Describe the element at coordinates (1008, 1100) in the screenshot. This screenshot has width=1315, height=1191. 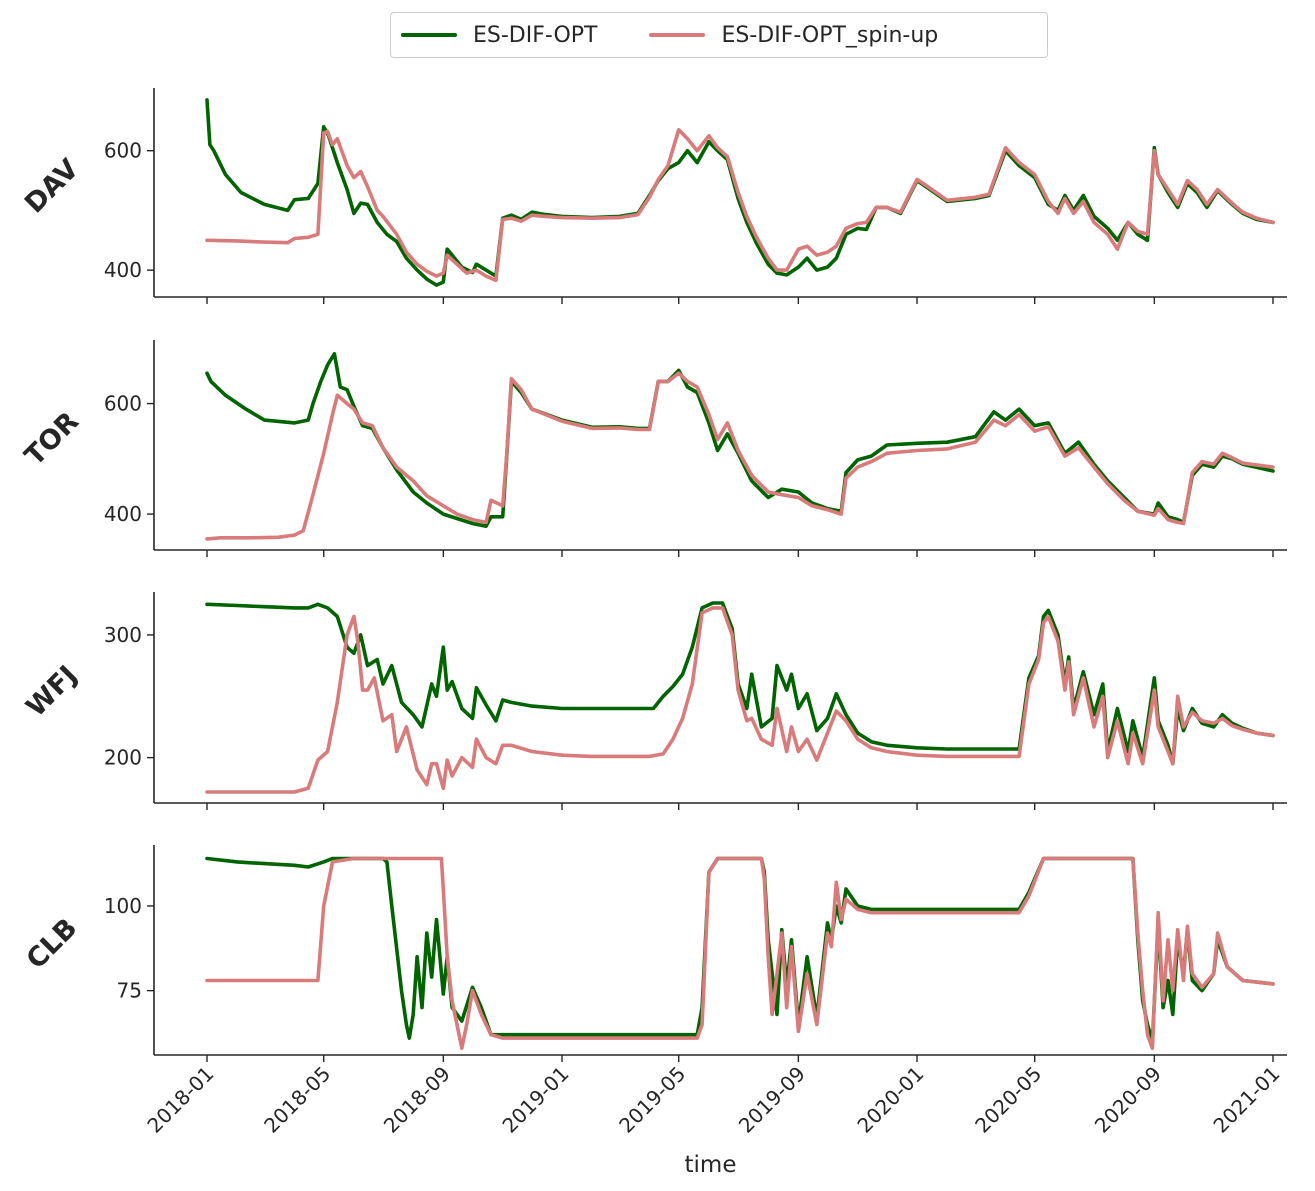
I see `x-tick-label: 2020-05` at that location.